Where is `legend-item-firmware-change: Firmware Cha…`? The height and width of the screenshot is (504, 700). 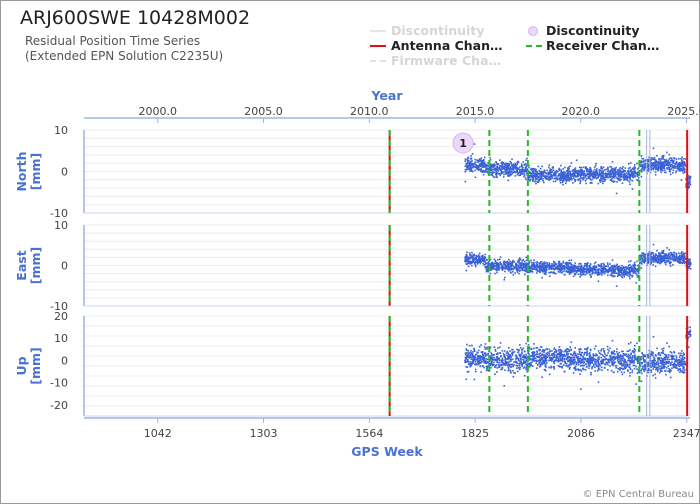 legend-item-firmware-change: Firmware Cha… is located at coordinates (446, 60).